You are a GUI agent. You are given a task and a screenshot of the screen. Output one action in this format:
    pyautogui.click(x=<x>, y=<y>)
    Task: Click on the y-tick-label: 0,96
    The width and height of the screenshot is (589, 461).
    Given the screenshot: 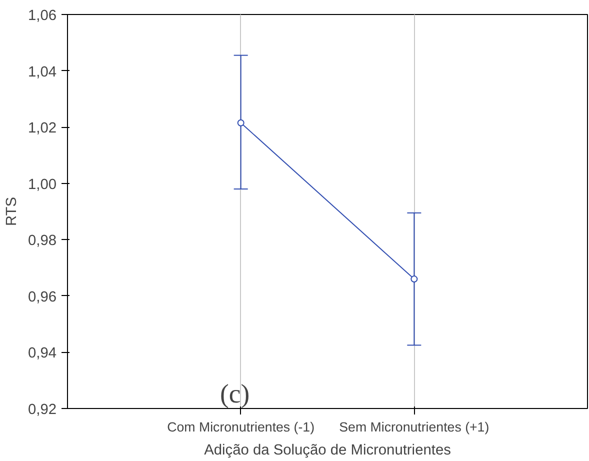 What is the action you would take?
    pyautogui.click(x=42, y=297)
    